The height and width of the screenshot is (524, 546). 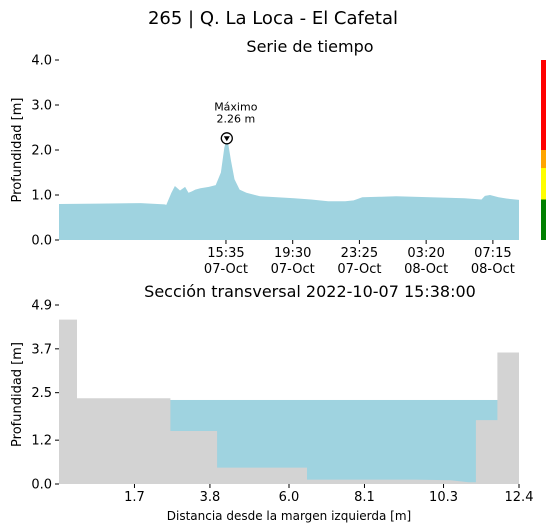 What do you see at coordinates (17, 150) in the screenshot?
I see `chart1-ylabel: Profundidad [m]` at bounding box center [17, 150].